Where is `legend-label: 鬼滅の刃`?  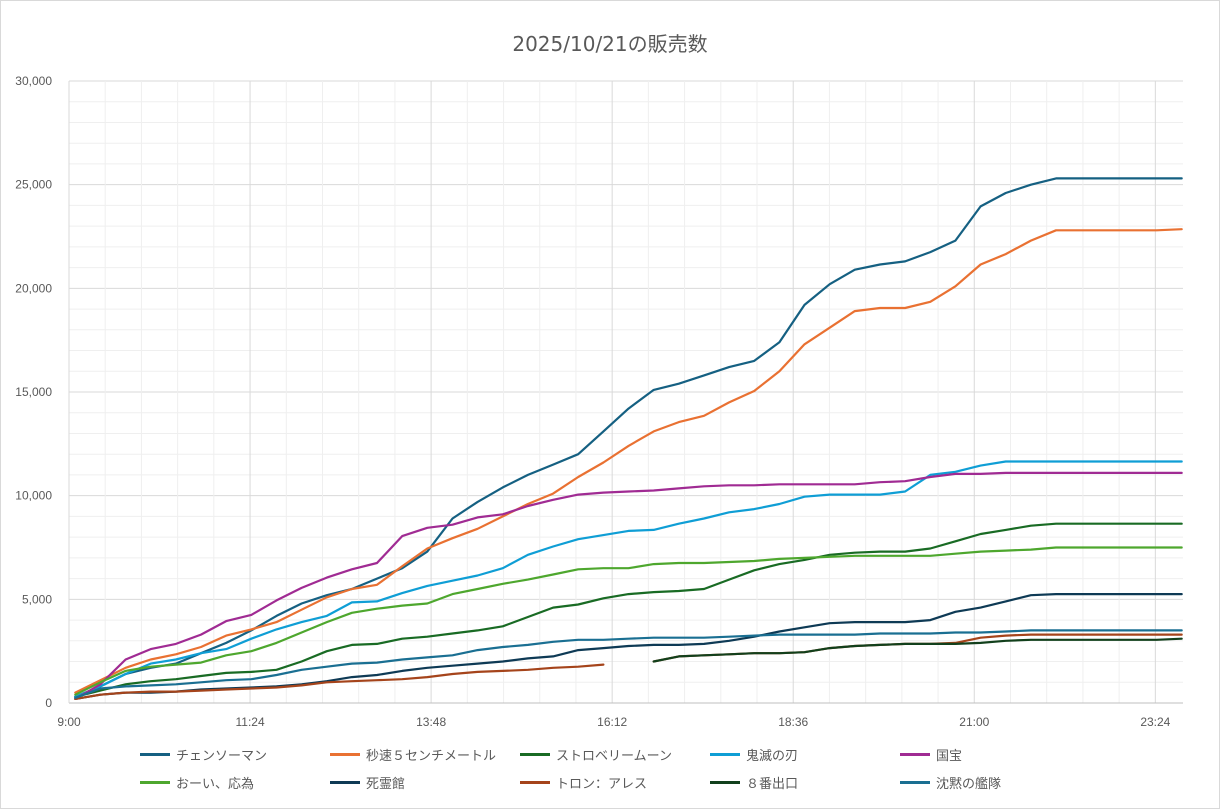
legend-label: 鬼滅の刃 is located at coordinates (772, 756).